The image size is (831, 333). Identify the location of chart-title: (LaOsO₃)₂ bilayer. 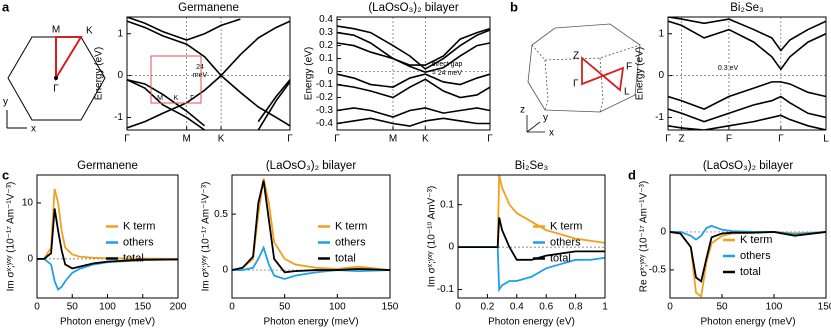
(311, 166).